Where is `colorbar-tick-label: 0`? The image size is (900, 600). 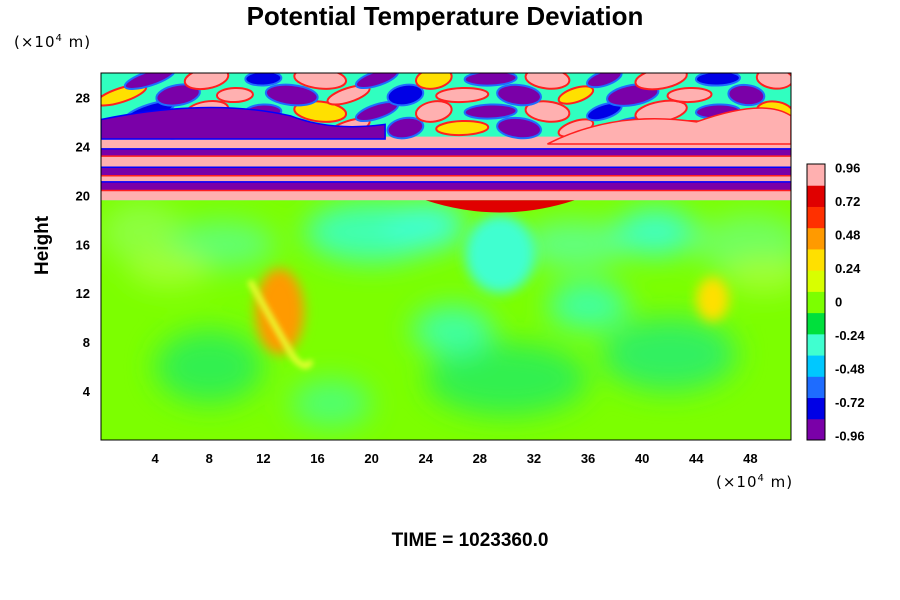
colorbar-tick-label: 0 is located at coordinates (838, 302).